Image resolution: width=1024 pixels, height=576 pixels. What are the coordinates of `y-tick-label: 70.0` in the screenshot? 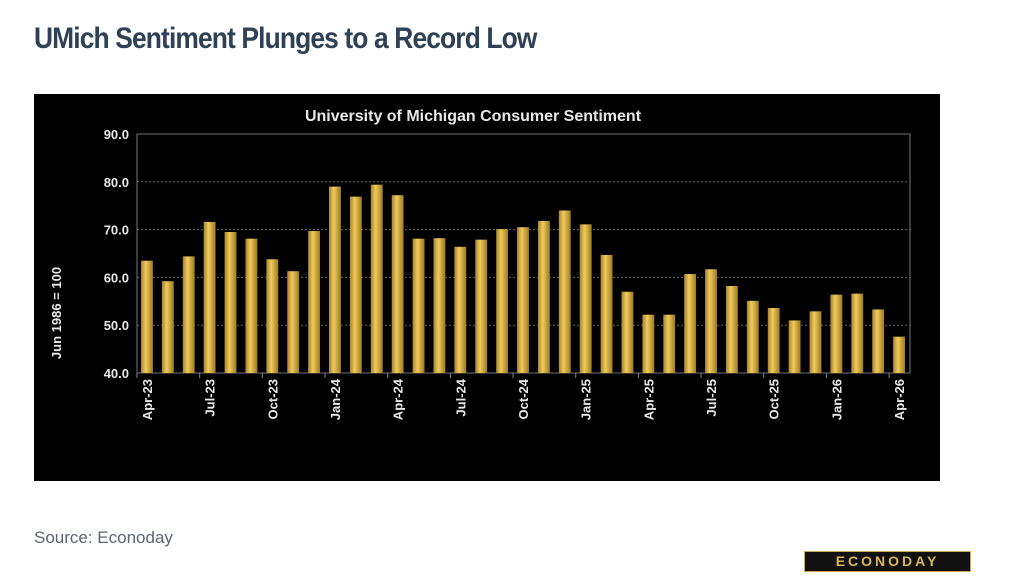 It's located at (116, 230).